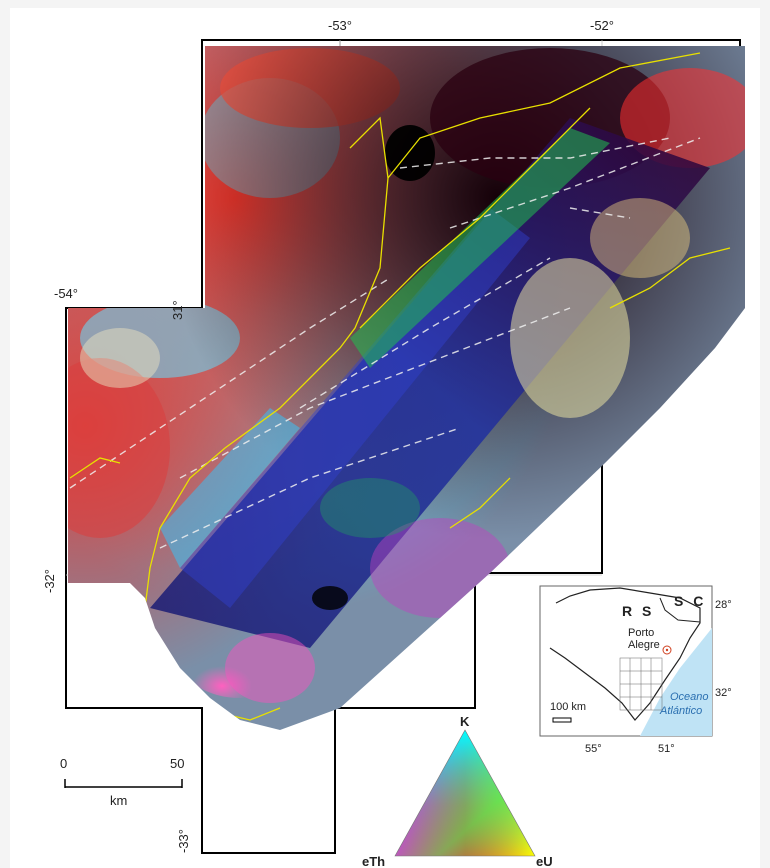 Image resolution: width=770 pixels, height=868 pixels. Describe the element at coordinates (544, 861) in the screenshot. I see `ternary-eu-label: eU` at that location.